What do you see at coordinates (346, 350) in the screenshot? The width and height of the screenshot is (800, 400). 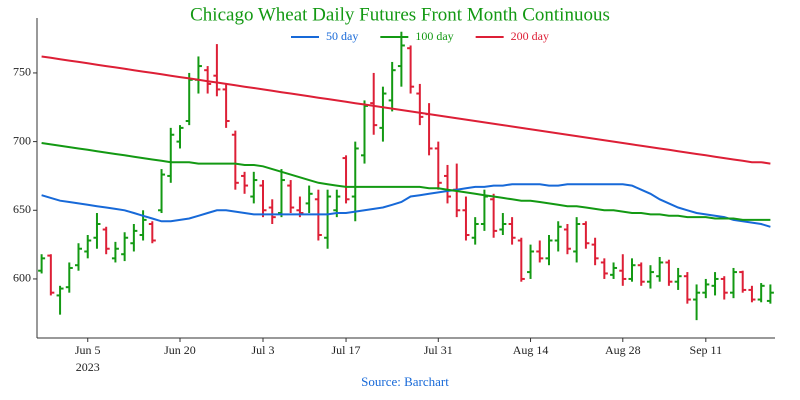 I see `x-tick-label: Jul 17` at bounding box center [346, 350].